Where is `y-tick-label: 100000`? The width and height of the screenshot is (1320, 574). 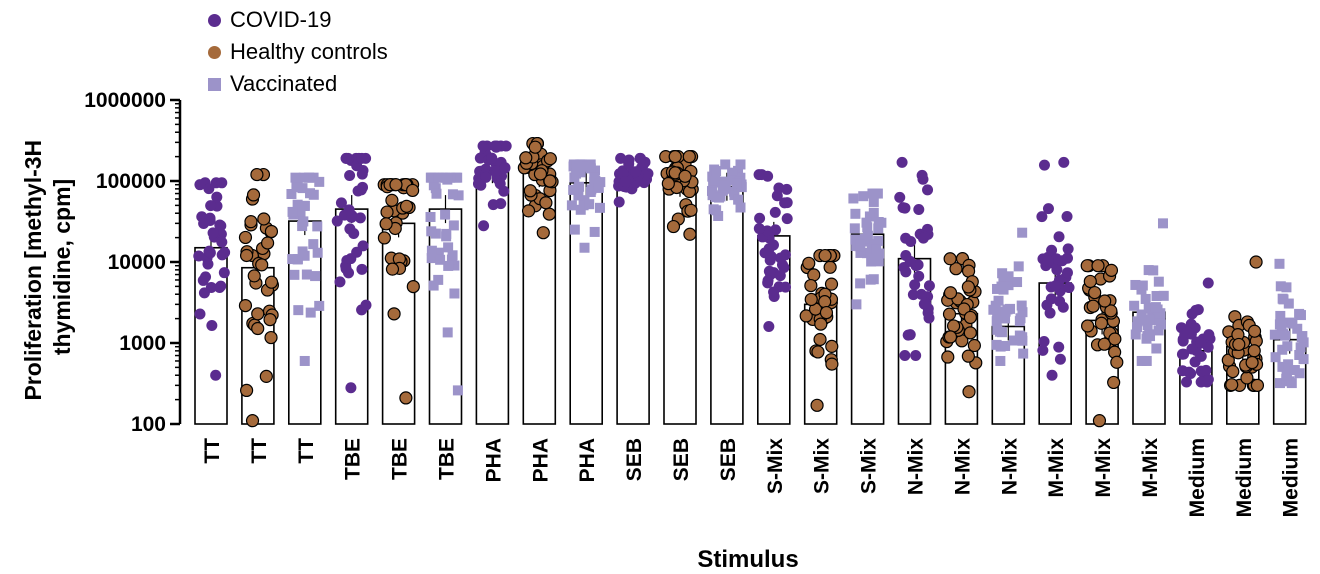
y-tick-label: 100000 is located at coordinates (131, 181).